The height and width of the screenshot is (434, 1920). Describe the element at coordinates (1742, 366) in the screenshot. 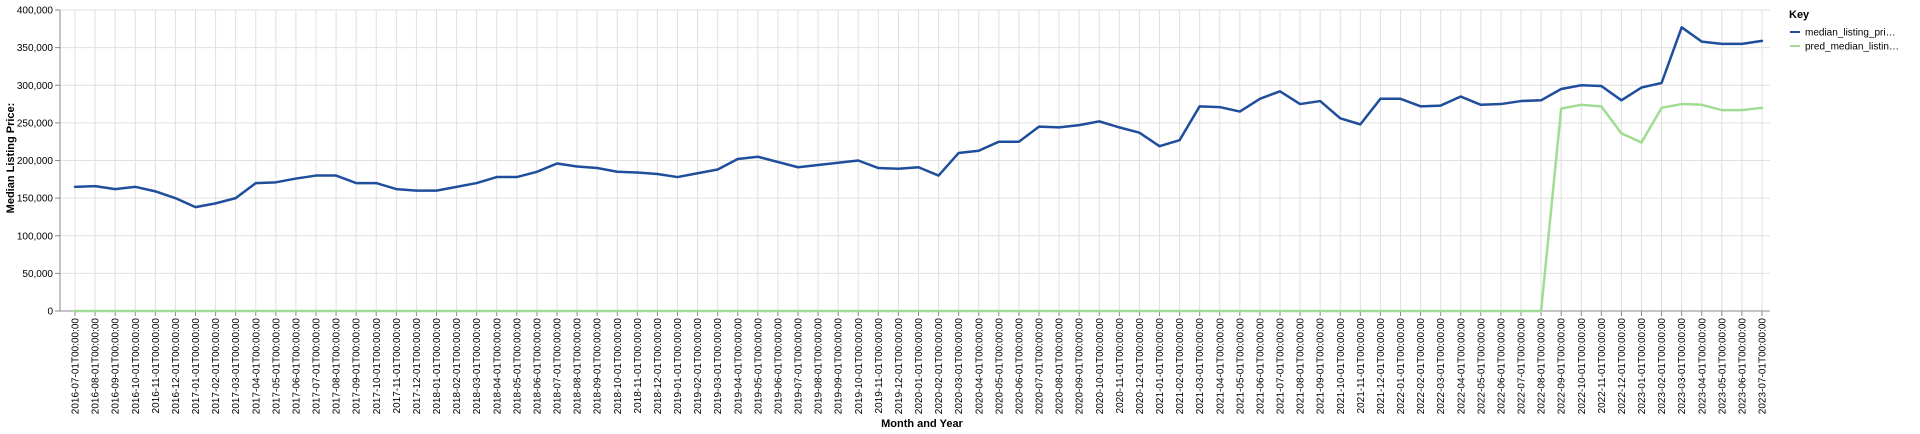

I see `x-tick-label: 2023-06-01T00:00:00` at that location.